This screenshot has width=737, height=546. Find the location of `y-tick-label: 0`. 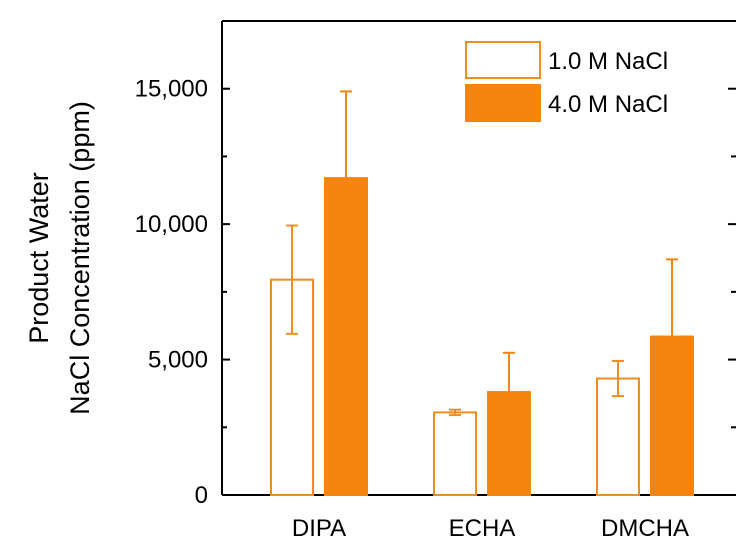

y-tick-label: 0 is located at coordinates (201, 495).